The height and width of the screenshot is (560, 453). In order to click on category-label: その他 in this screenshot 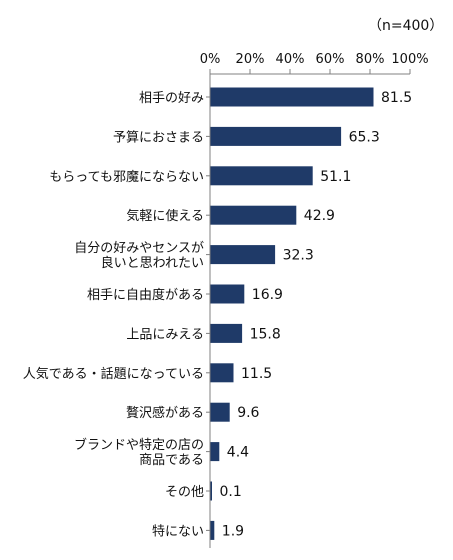, I will do `click(184, 492)`.